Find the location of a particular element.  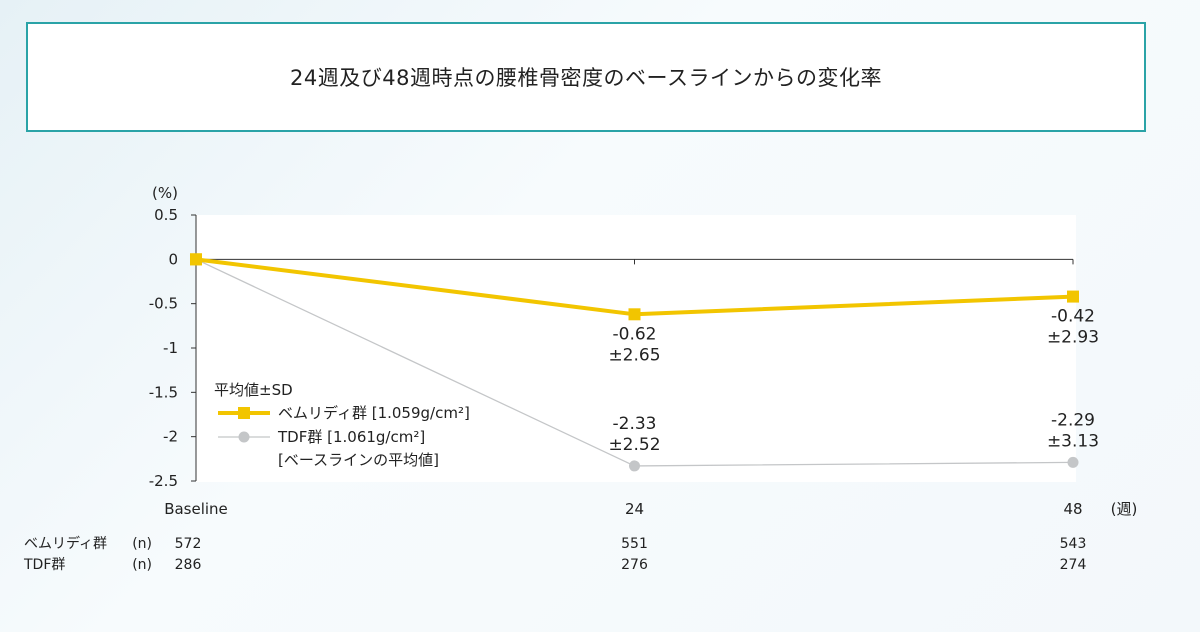

x-tick-label: 48 is located at coordinates (1072, 509).